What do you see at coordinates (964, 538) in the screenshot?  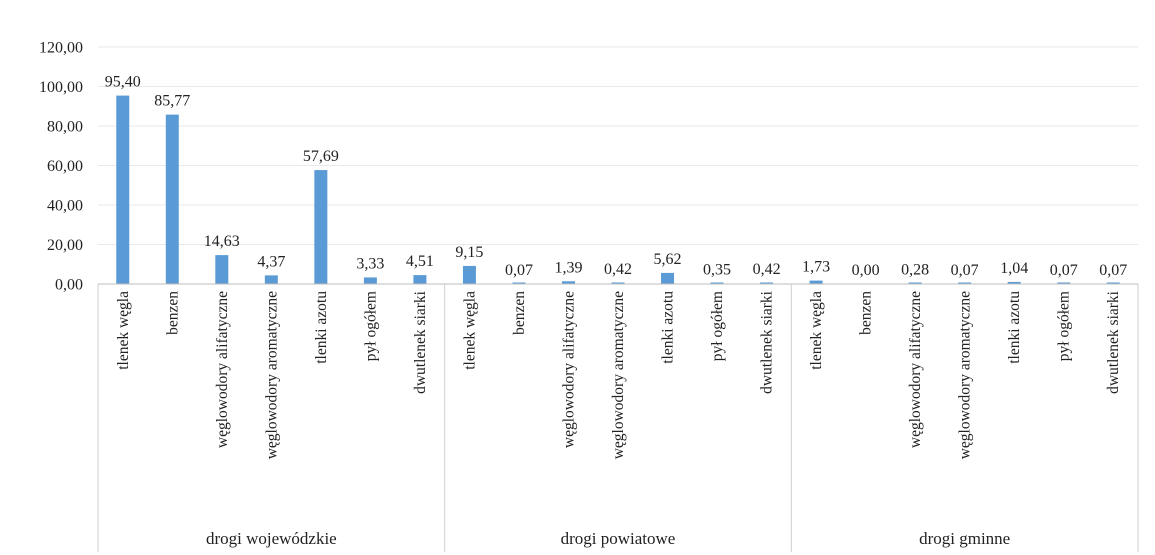 I see `group-label: drogi gminne` at bounding box center [964, 538].